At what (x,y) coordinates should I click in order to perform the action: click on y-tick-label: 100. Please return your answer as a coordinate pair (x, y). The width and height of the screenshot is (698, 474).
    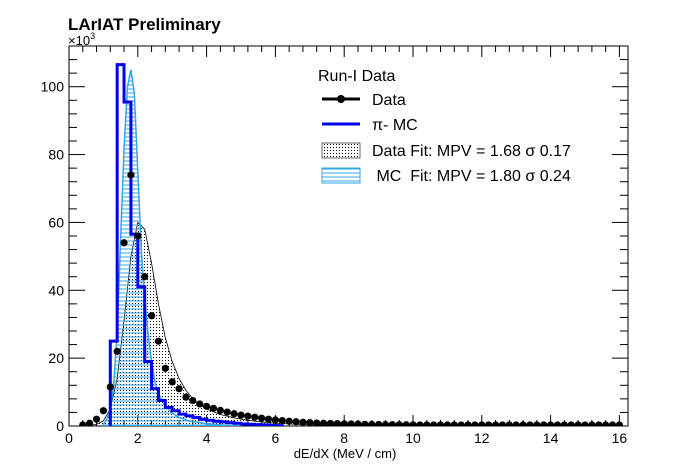
    Looking at the image, I should click on (53, 87).